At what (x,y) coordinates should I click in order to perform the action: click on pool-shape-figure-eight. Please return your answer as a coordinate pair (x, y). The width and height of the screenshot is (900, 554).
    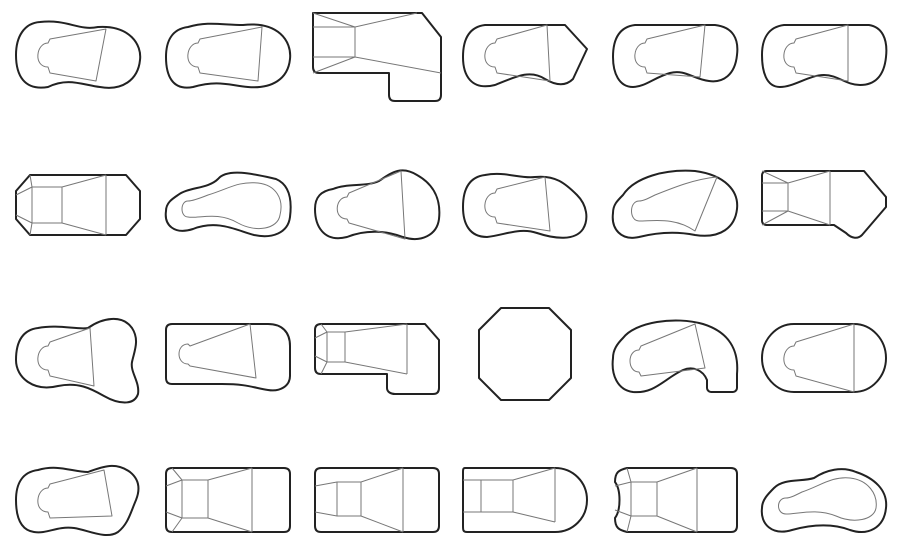
    Looking at the image, I should click on (77, 361).